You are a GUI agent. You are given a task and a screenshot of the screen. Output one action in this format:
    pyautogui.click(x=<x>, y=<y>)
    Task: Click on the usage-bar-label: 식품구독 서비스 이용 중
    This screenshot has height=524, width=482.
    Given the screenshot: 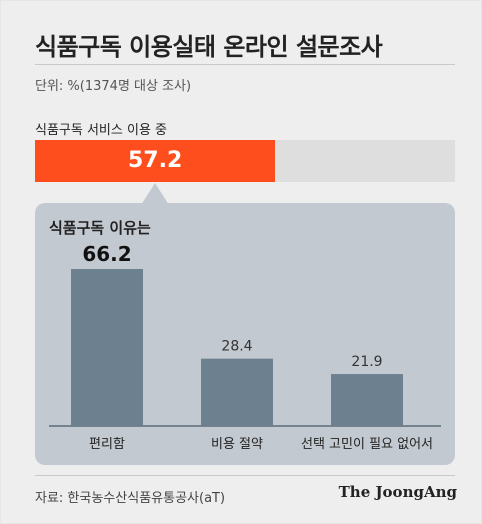 What is the action you would take?
    pyautogui.click(x=101, y=130)
    